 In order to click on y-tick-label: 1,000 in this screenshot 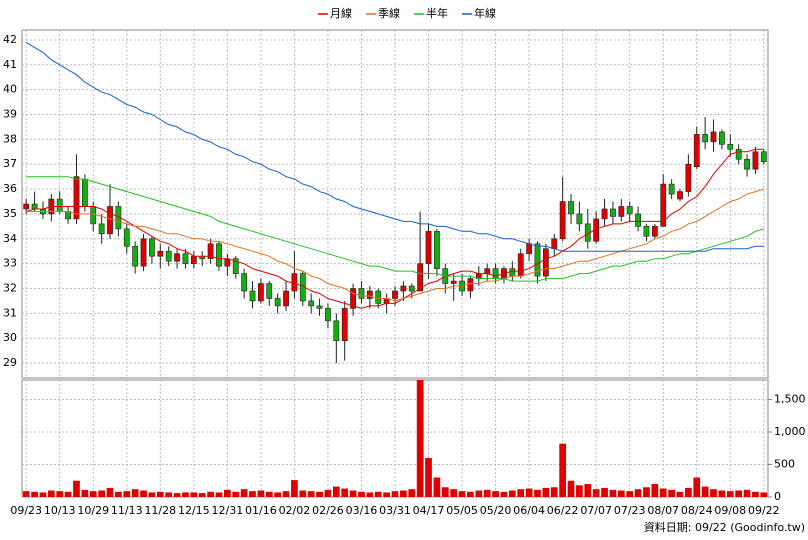, I will do `click(790, 431)`.